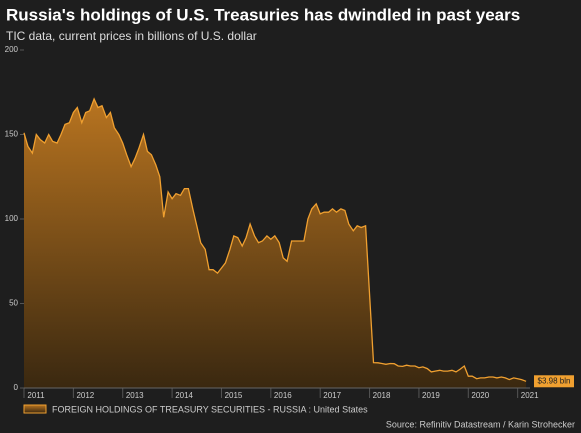  What do you see at coordinates (36, 395) in the screenshot?
I see `x-tick-label: 2011` at bounding box center [36, 395].